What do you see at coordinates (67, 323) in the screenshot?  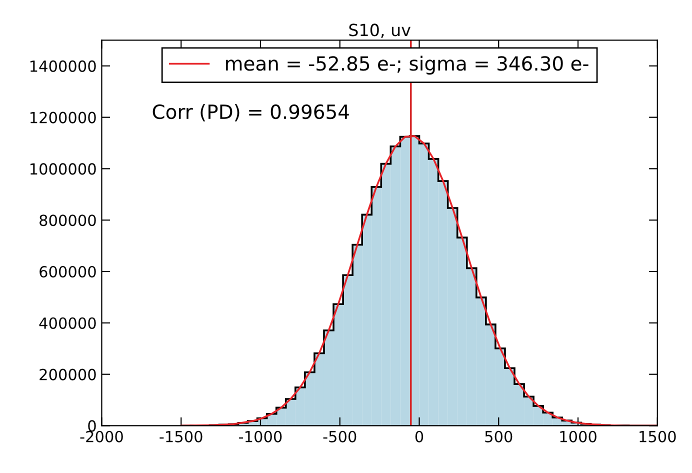 I see `y-tick-label: 400000` at bounding box center [67, 323].